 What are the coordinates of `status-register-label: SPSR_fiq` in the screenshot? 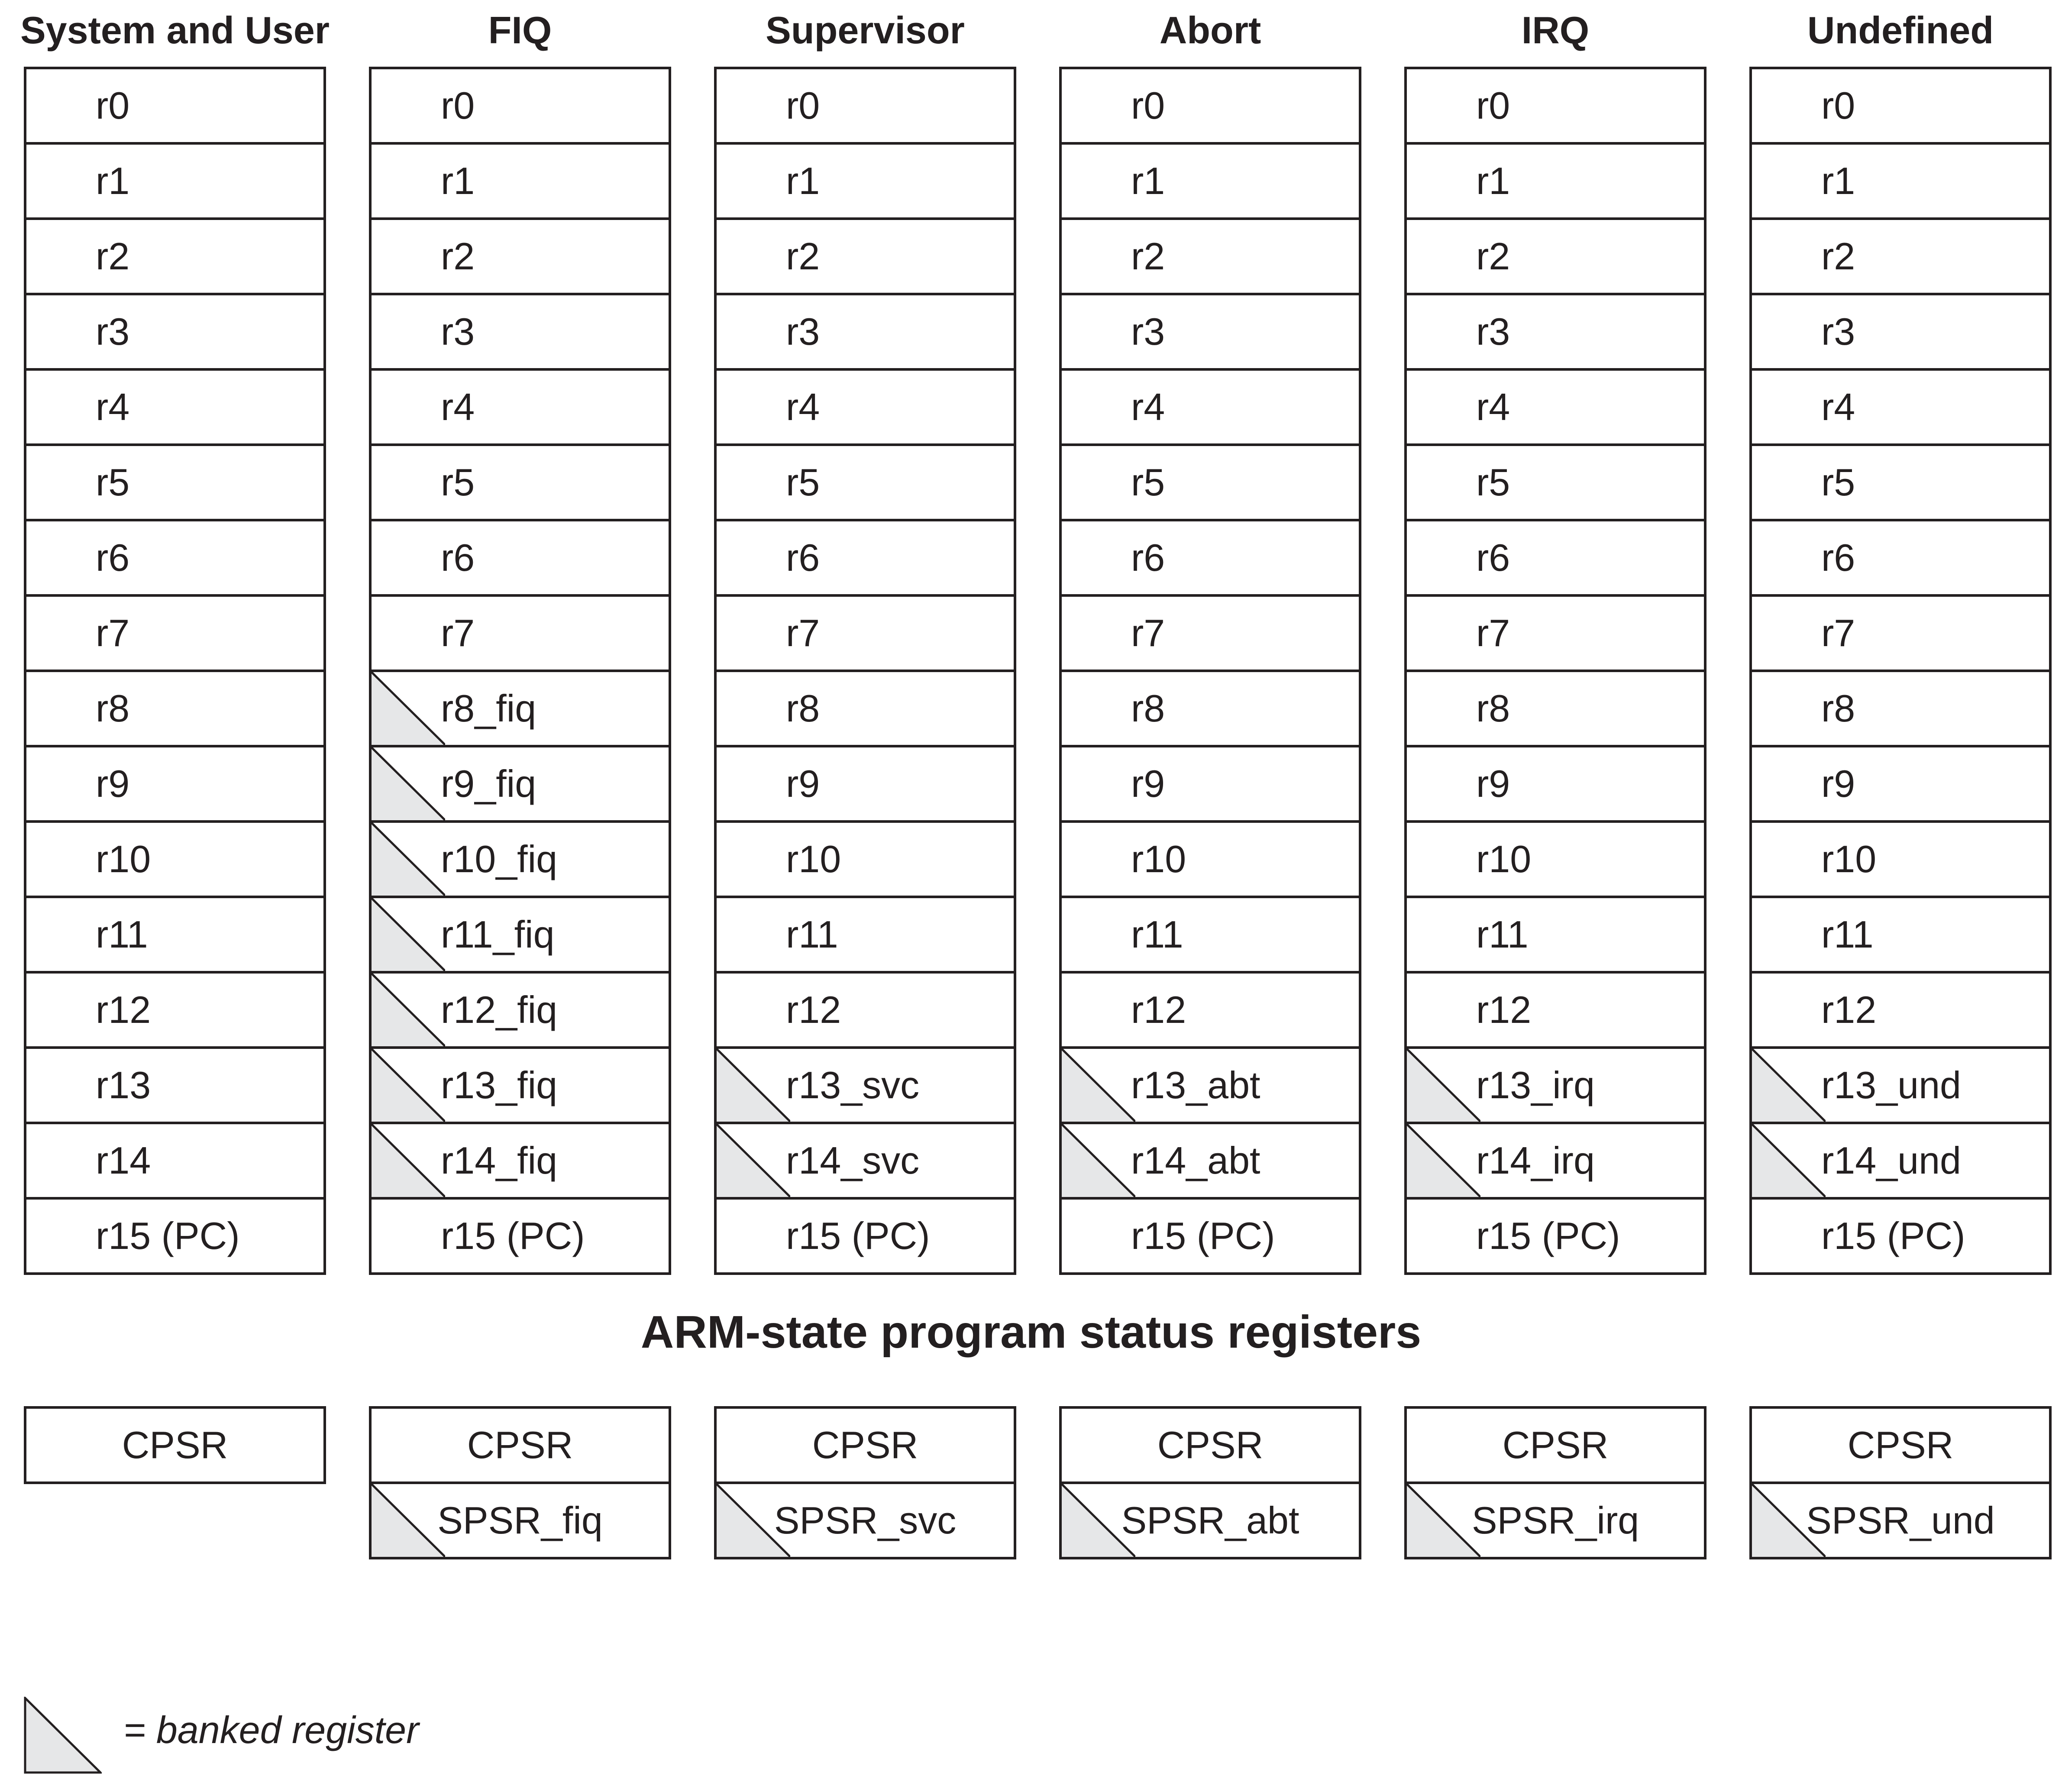 It's located at (520, 1520).